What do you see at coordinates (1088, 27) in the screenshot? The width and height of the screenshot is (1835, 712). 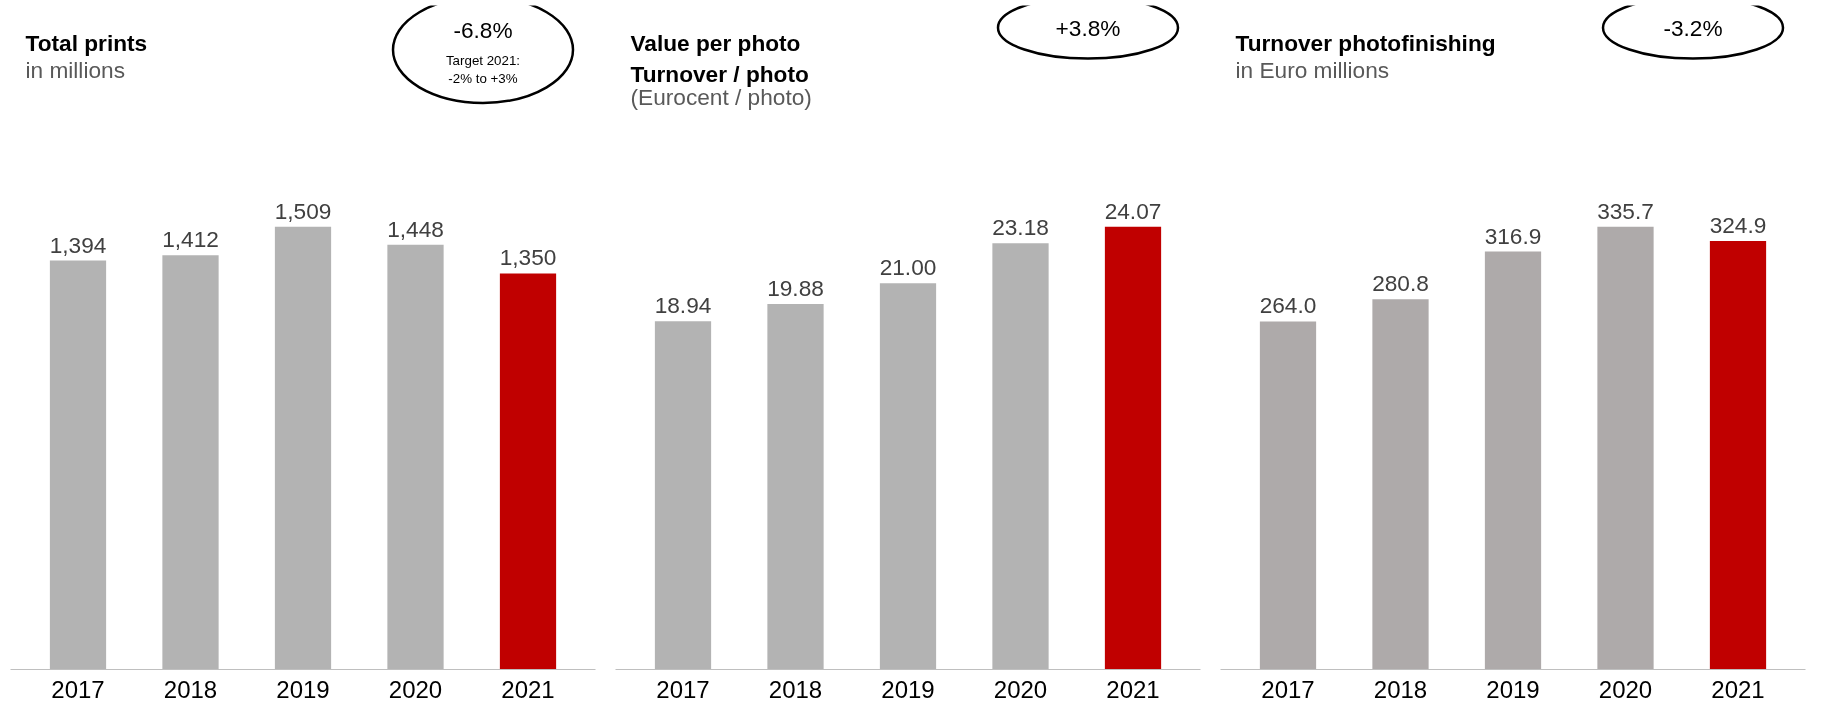 I see `text: +3.8%` at bounding box center [1088, 27].